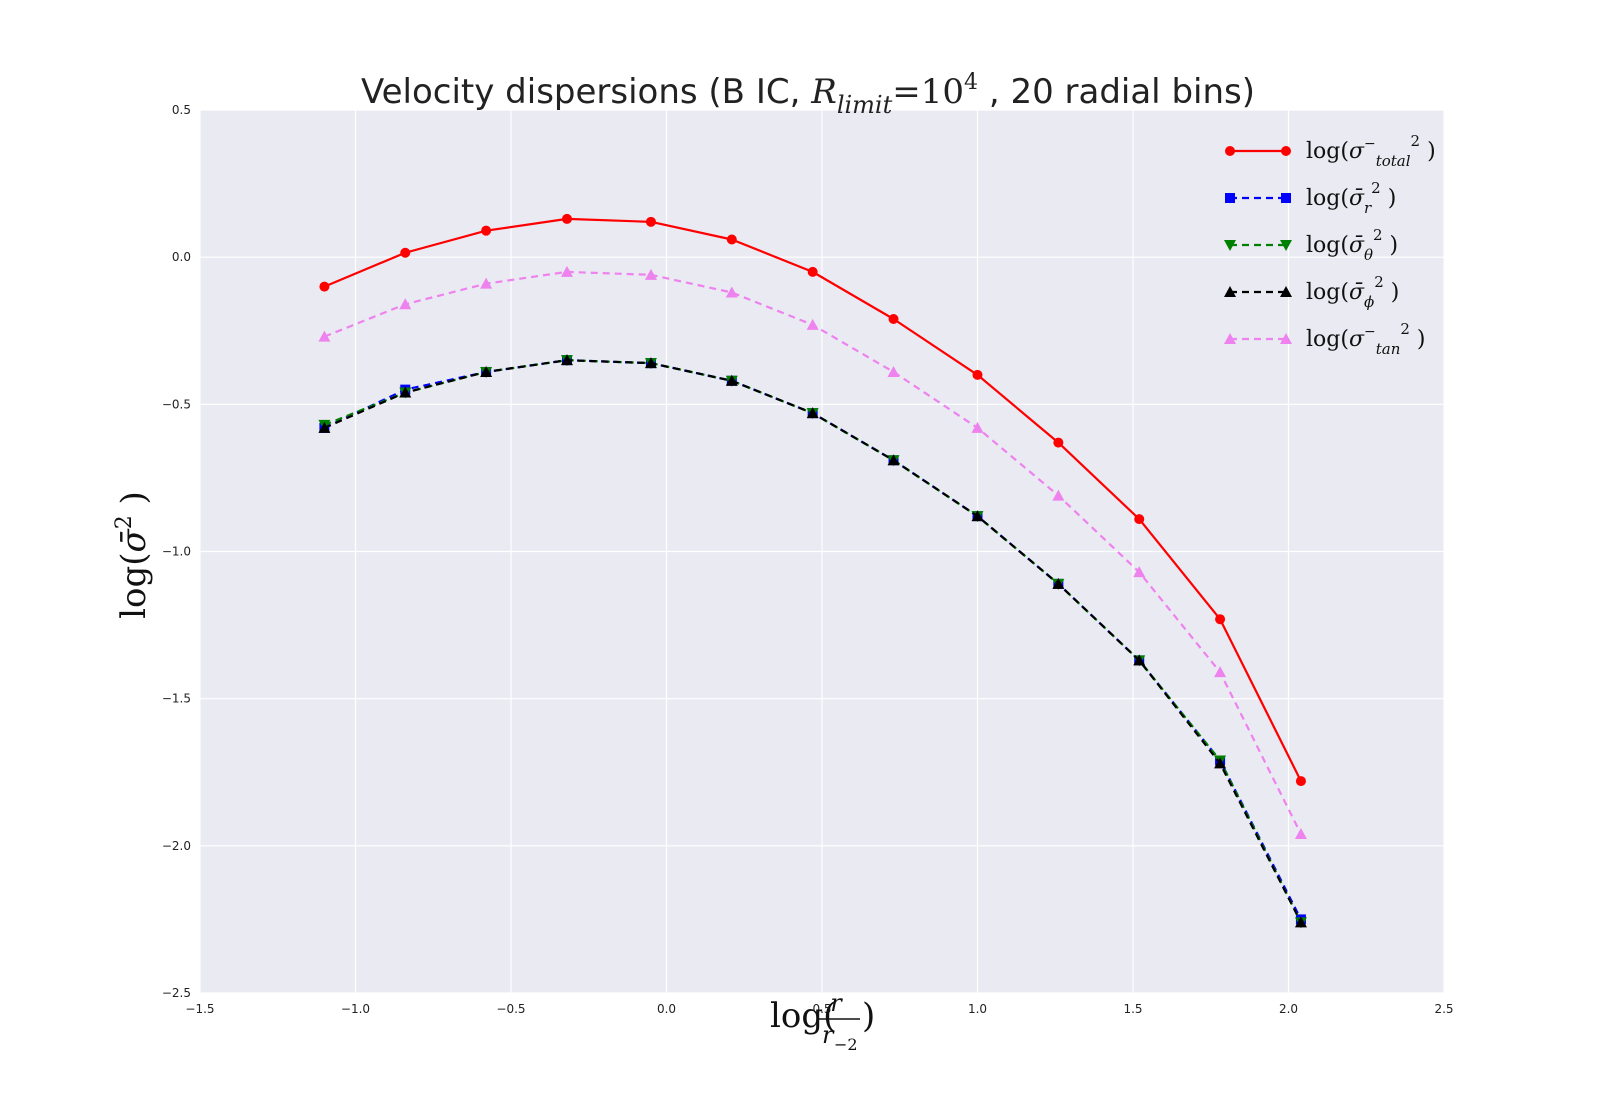 The width and height of the screenshot is (1600, 1100). What do you see at coordinates (823, 92) in the screenshot?
I see `title-math-main: R` at bounding box center [823, 92].